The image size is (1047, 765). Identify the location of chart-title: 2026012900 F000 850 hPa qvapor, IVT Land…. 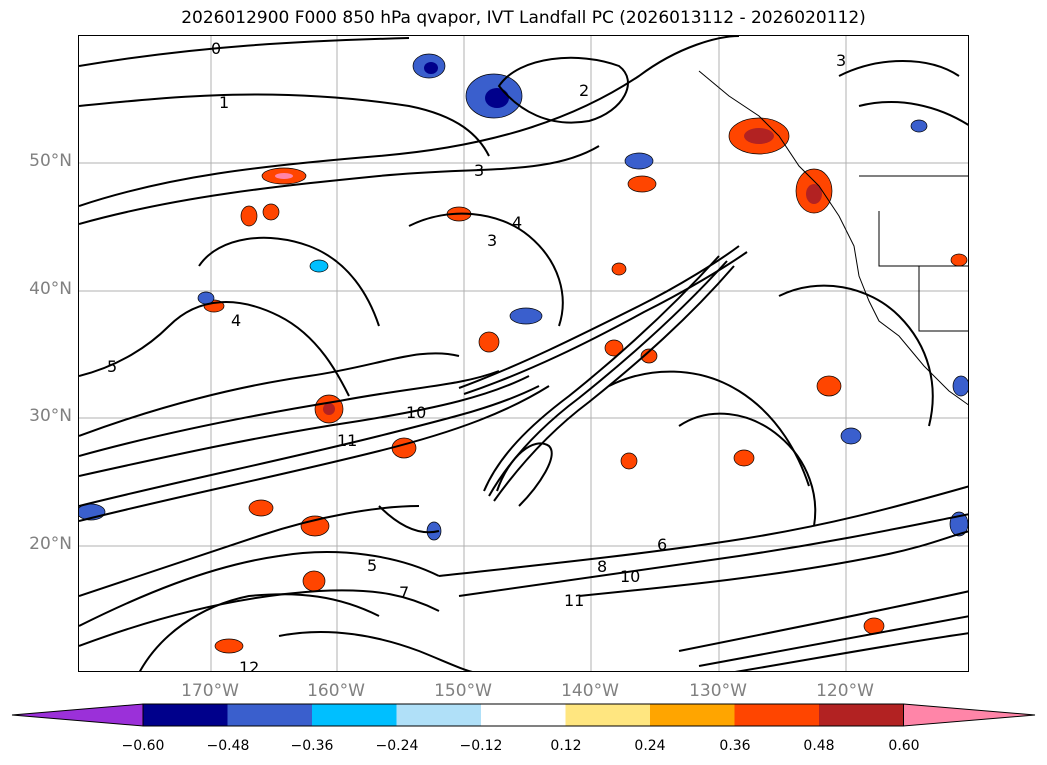
(523, 18).